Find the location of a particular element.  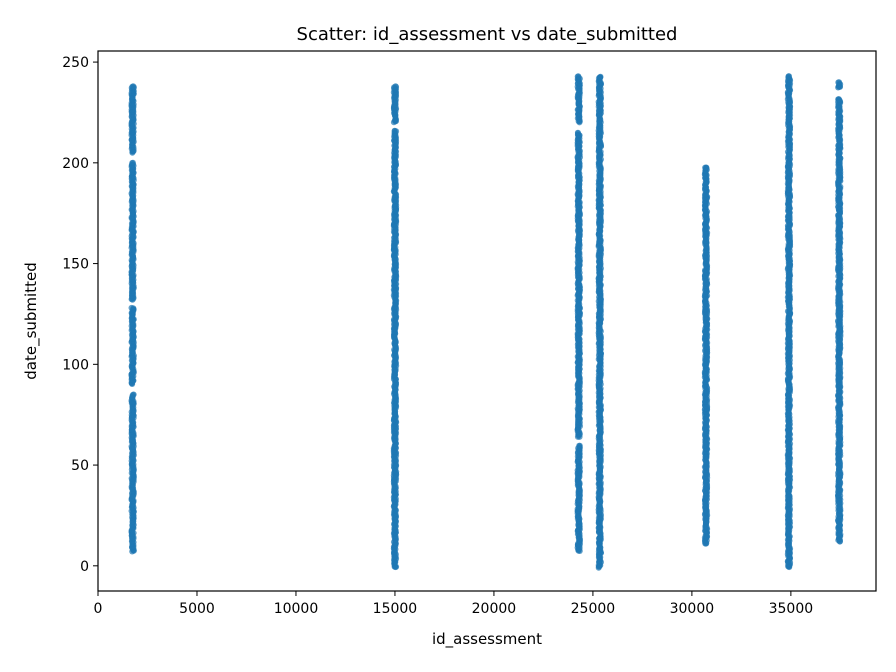

y-tick-label: 0 is located at coordinates (84, 567).